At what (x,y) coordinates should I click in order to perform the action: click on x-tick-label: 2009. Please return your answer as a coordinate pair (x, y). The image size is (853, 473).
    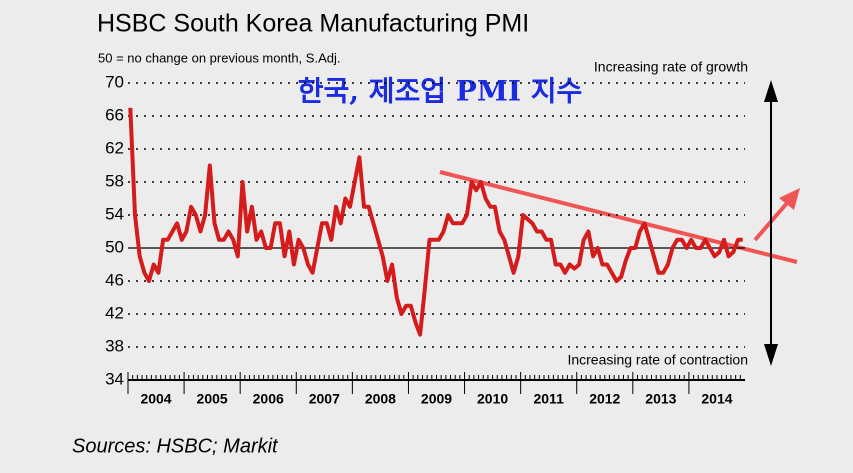
    Looking at the image, I should click on (436, 399).